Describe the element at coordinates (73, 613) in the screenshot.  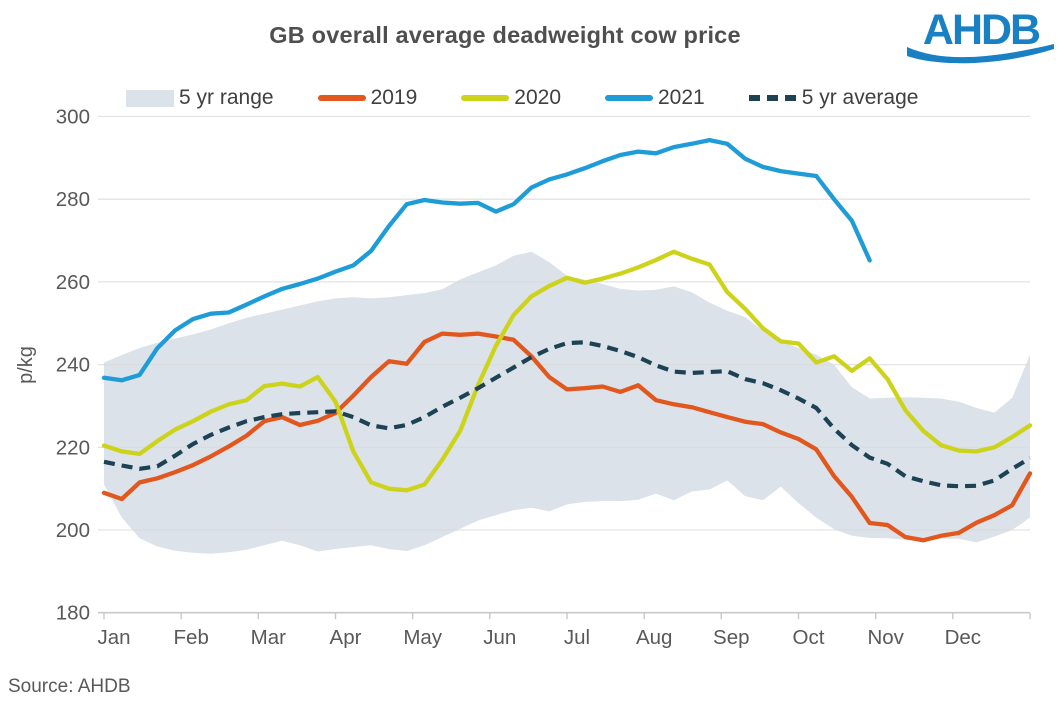
I see `y-tick-label-180: 180` at that location.